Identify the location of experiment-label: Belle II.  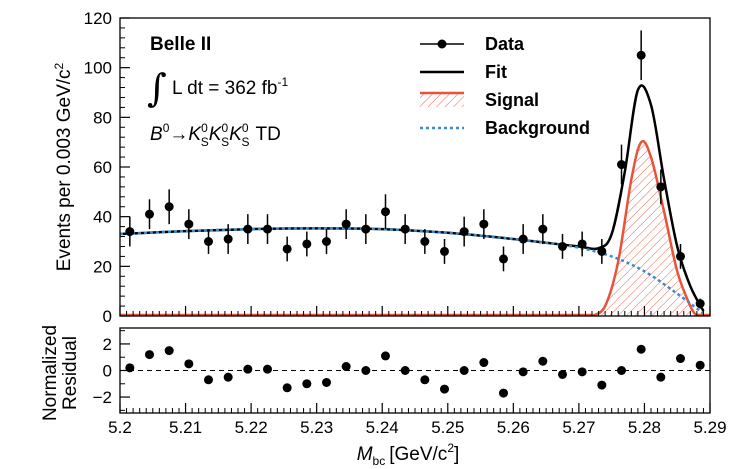
(180, 44).